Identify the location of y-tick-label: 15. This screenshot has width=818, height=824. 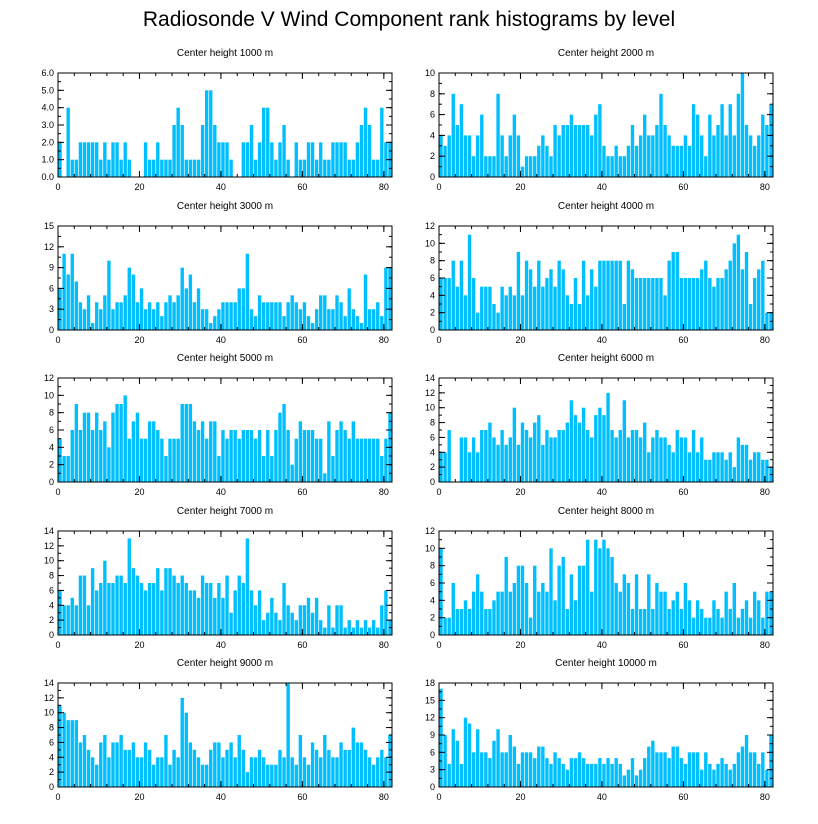
(430, 700).